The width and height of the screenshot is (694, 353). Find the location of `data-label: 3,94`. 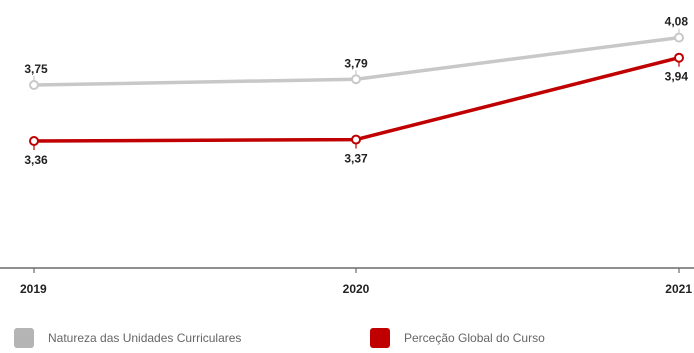

data-label: 3,94 is located at coordinates (677, 77).